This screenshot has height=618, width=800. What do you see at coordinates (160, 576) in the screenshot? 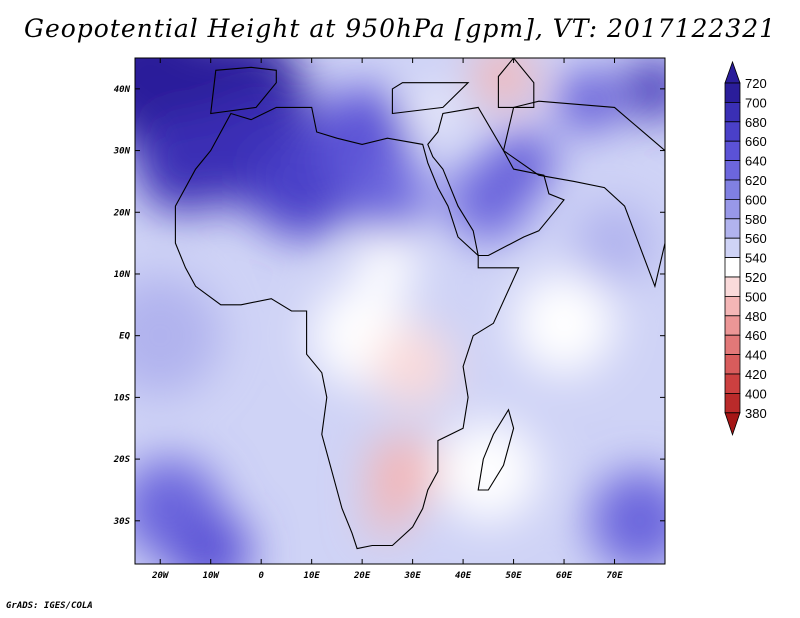
I see `lon-tick-label: 20W` at bounding box center [160, 576].